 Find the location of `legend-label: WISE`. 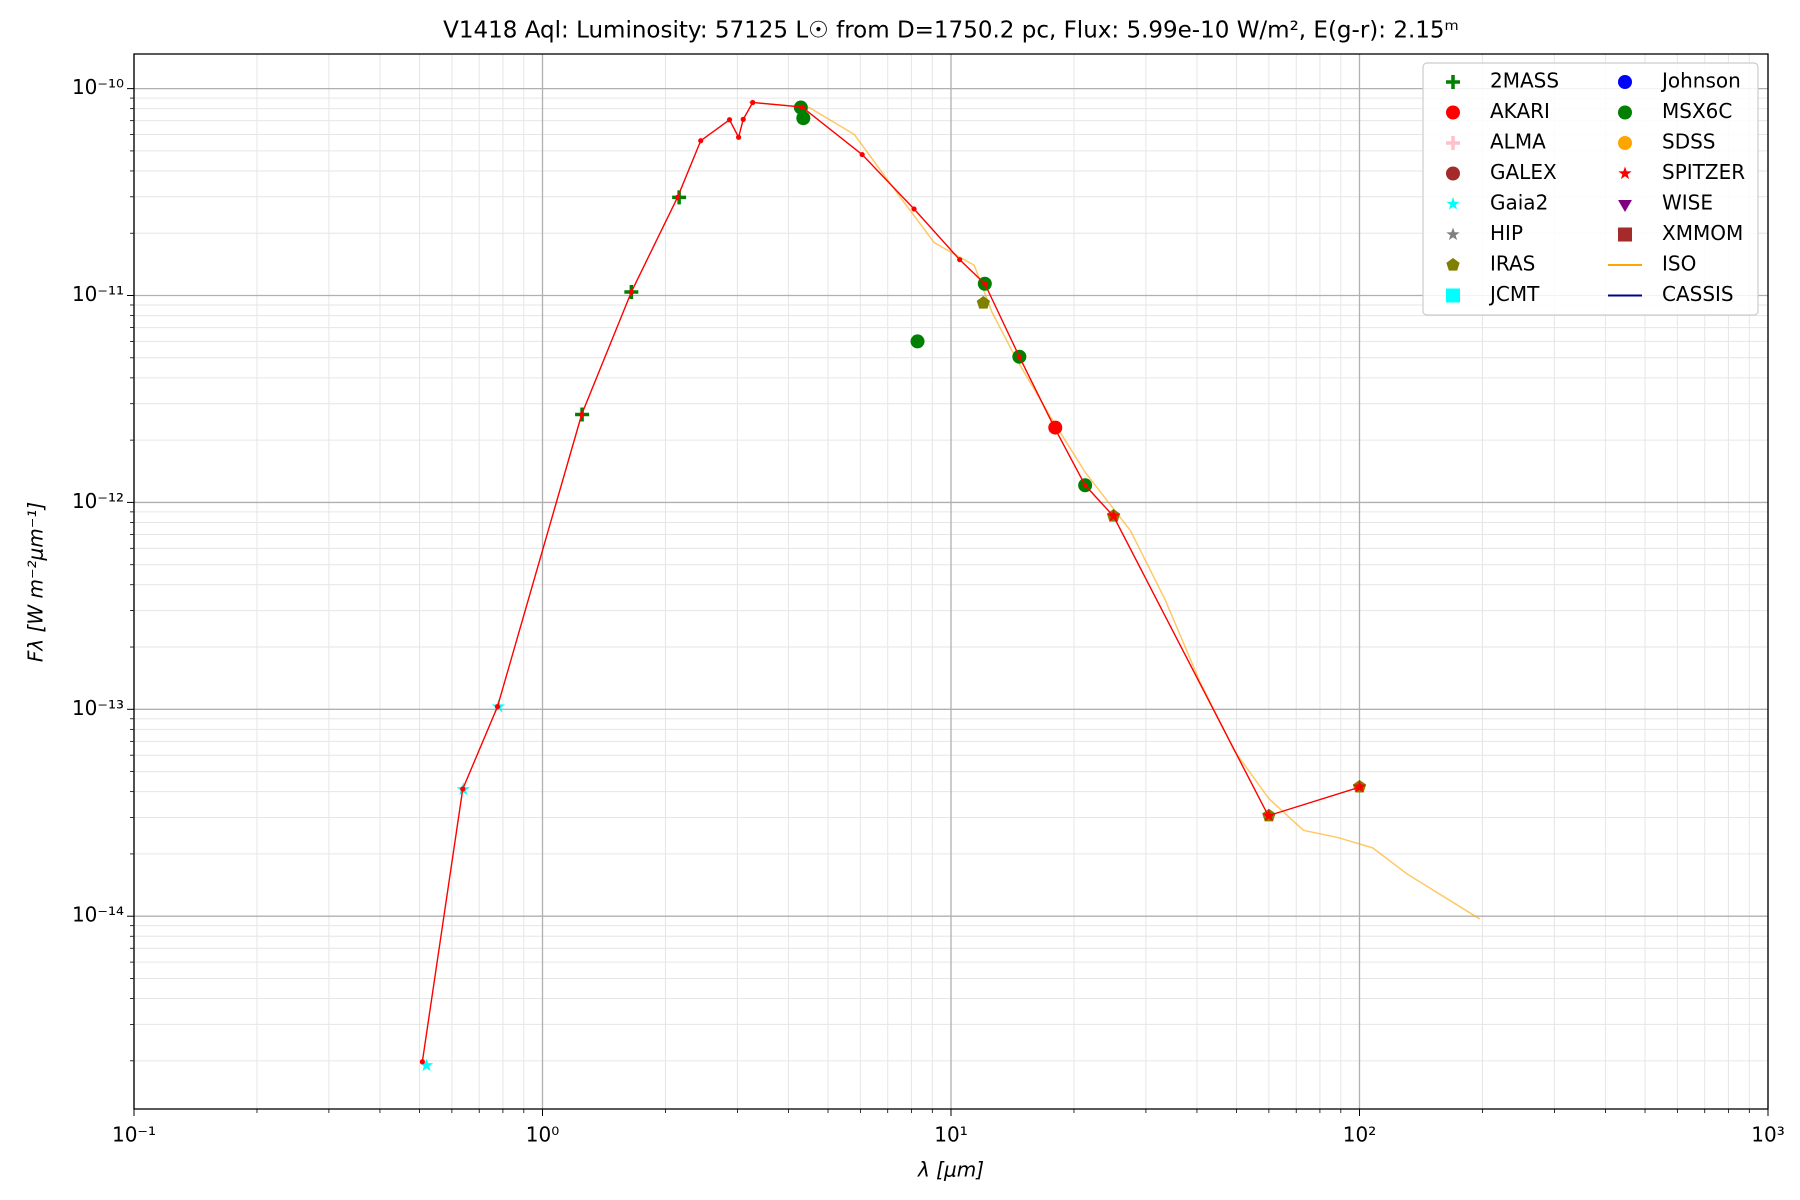

legend-label: WISE is located at coordinates (1687, 203).